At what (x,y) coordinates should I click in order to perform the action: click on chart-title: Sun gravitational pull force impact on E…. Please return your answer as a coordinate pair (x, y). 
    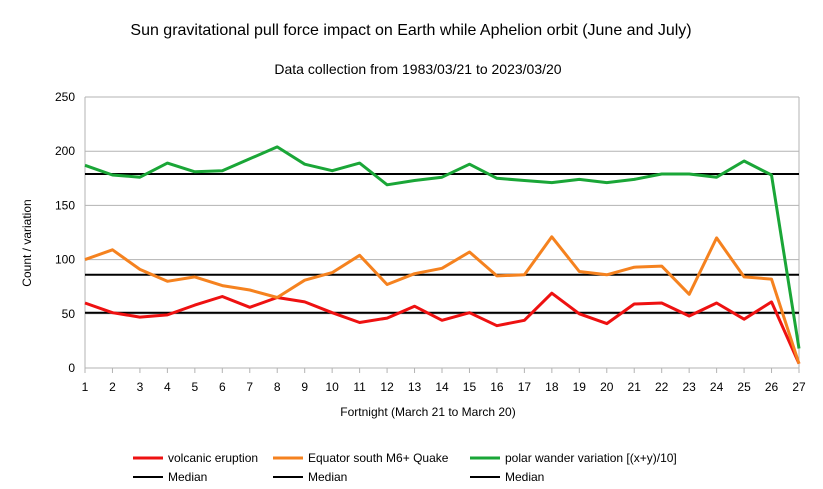
    Looking at the image, I should click on (410, 30).